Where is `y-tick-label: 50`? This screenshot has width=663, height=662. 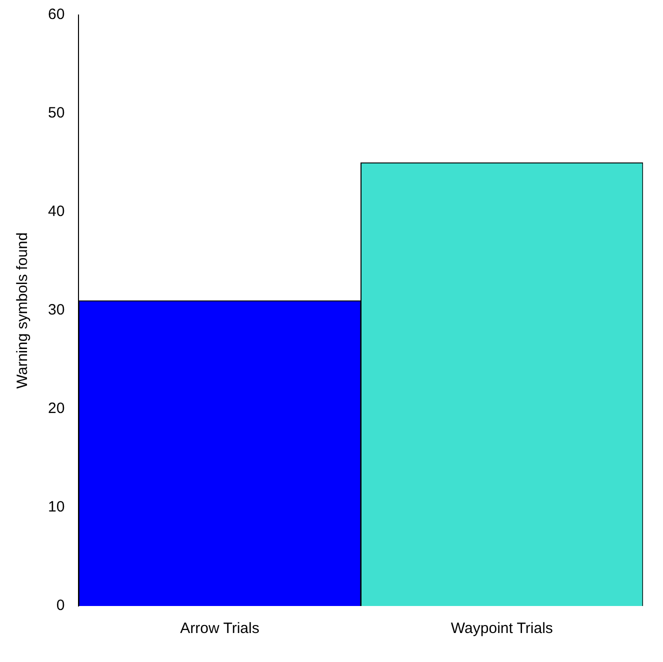
y-tick-label: 50 is located at coordinates (56, 113).